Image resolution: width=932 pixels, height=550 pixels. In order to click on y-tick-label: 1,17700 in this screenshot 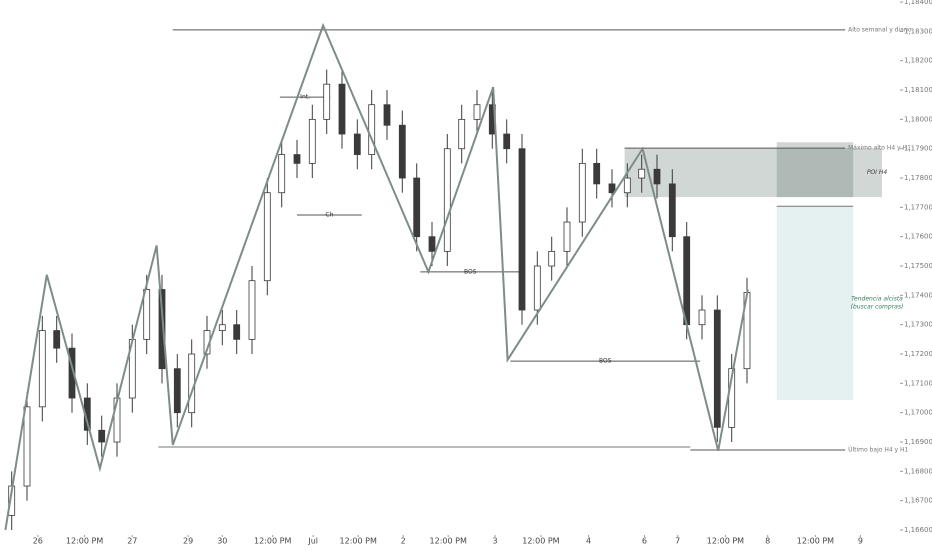, I will do `click(918, 207)`.